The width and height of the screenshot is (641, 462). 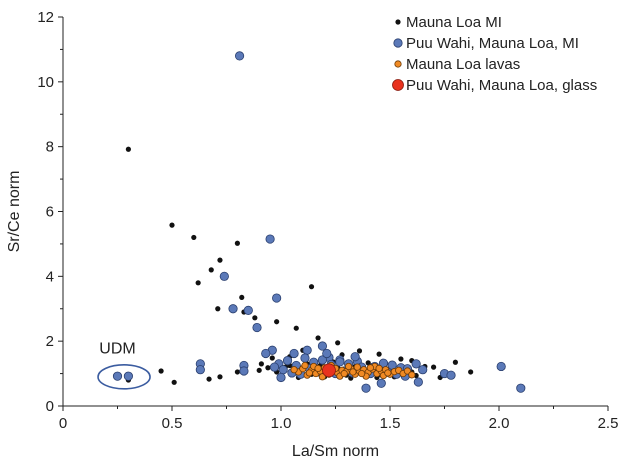 I want to click on y-tick-label: 2, so click(x=50, y=341).